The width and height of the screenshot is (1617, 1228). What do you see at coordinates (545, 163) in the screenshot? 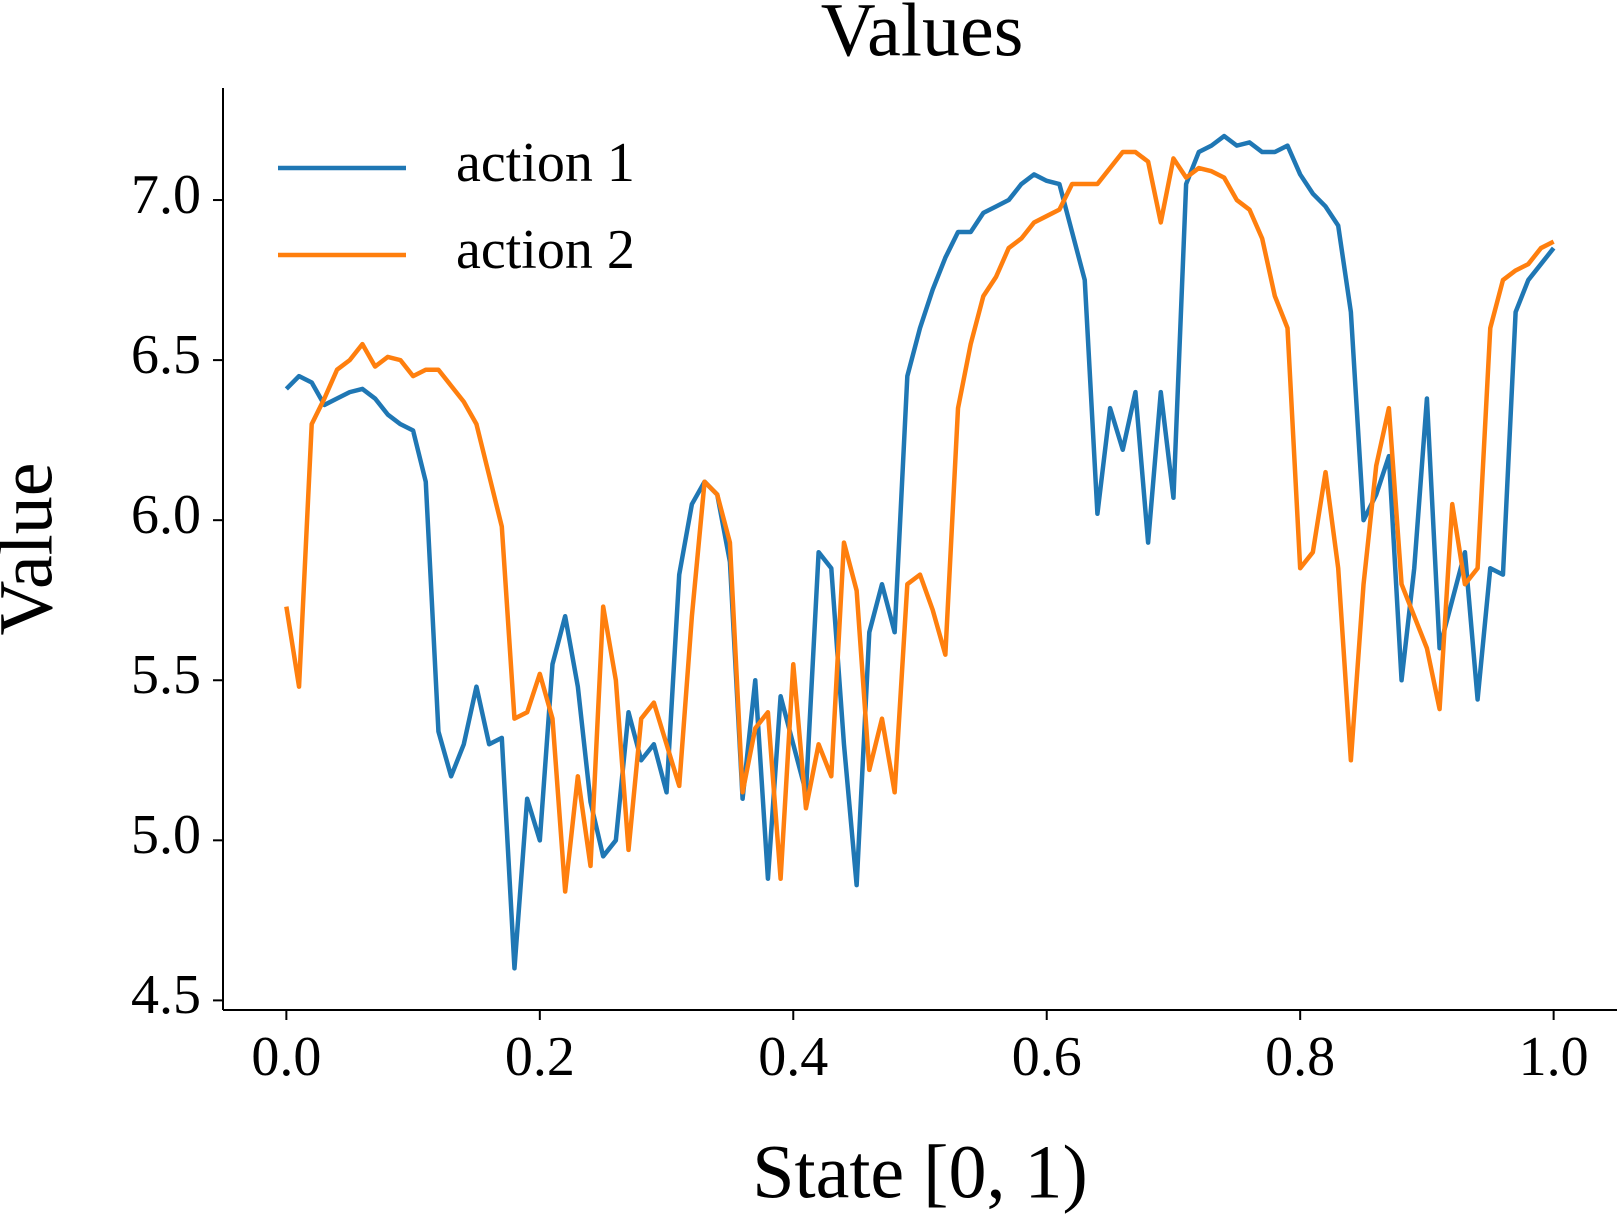
I see `legend-label: action 1` at bounding box center [545, 163].